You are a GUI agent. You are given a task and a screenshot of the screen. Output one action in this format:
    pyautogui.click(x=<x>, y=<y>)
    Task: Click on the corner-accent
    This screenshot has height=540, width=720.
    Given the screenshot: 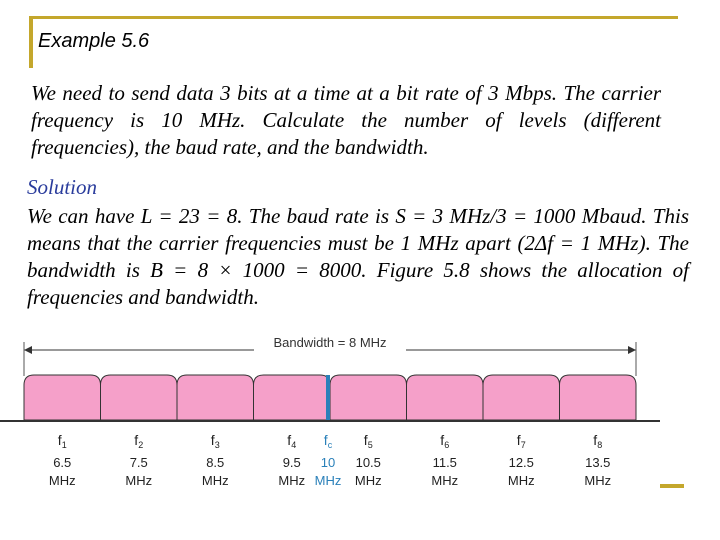 What is the action you would take?
    pyautogui.click(x=672, y=486)
    